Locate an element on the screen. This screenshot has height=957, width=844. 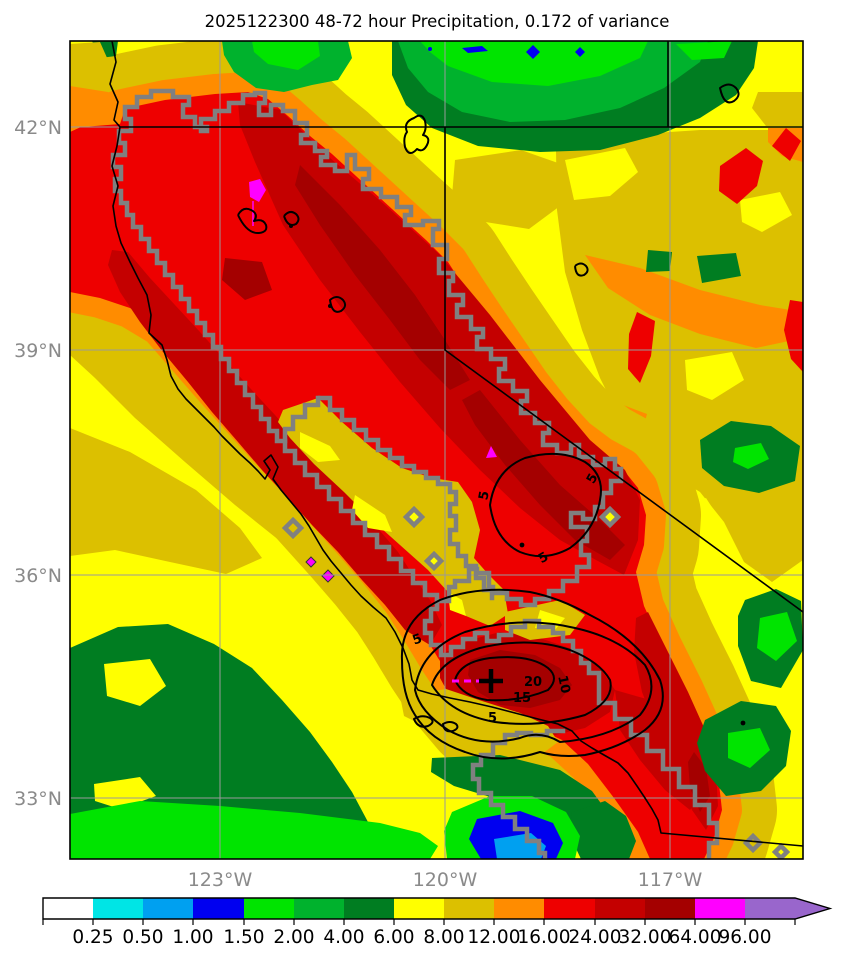
colorbar-level: 1.00 is located at coordinates (192, 937).